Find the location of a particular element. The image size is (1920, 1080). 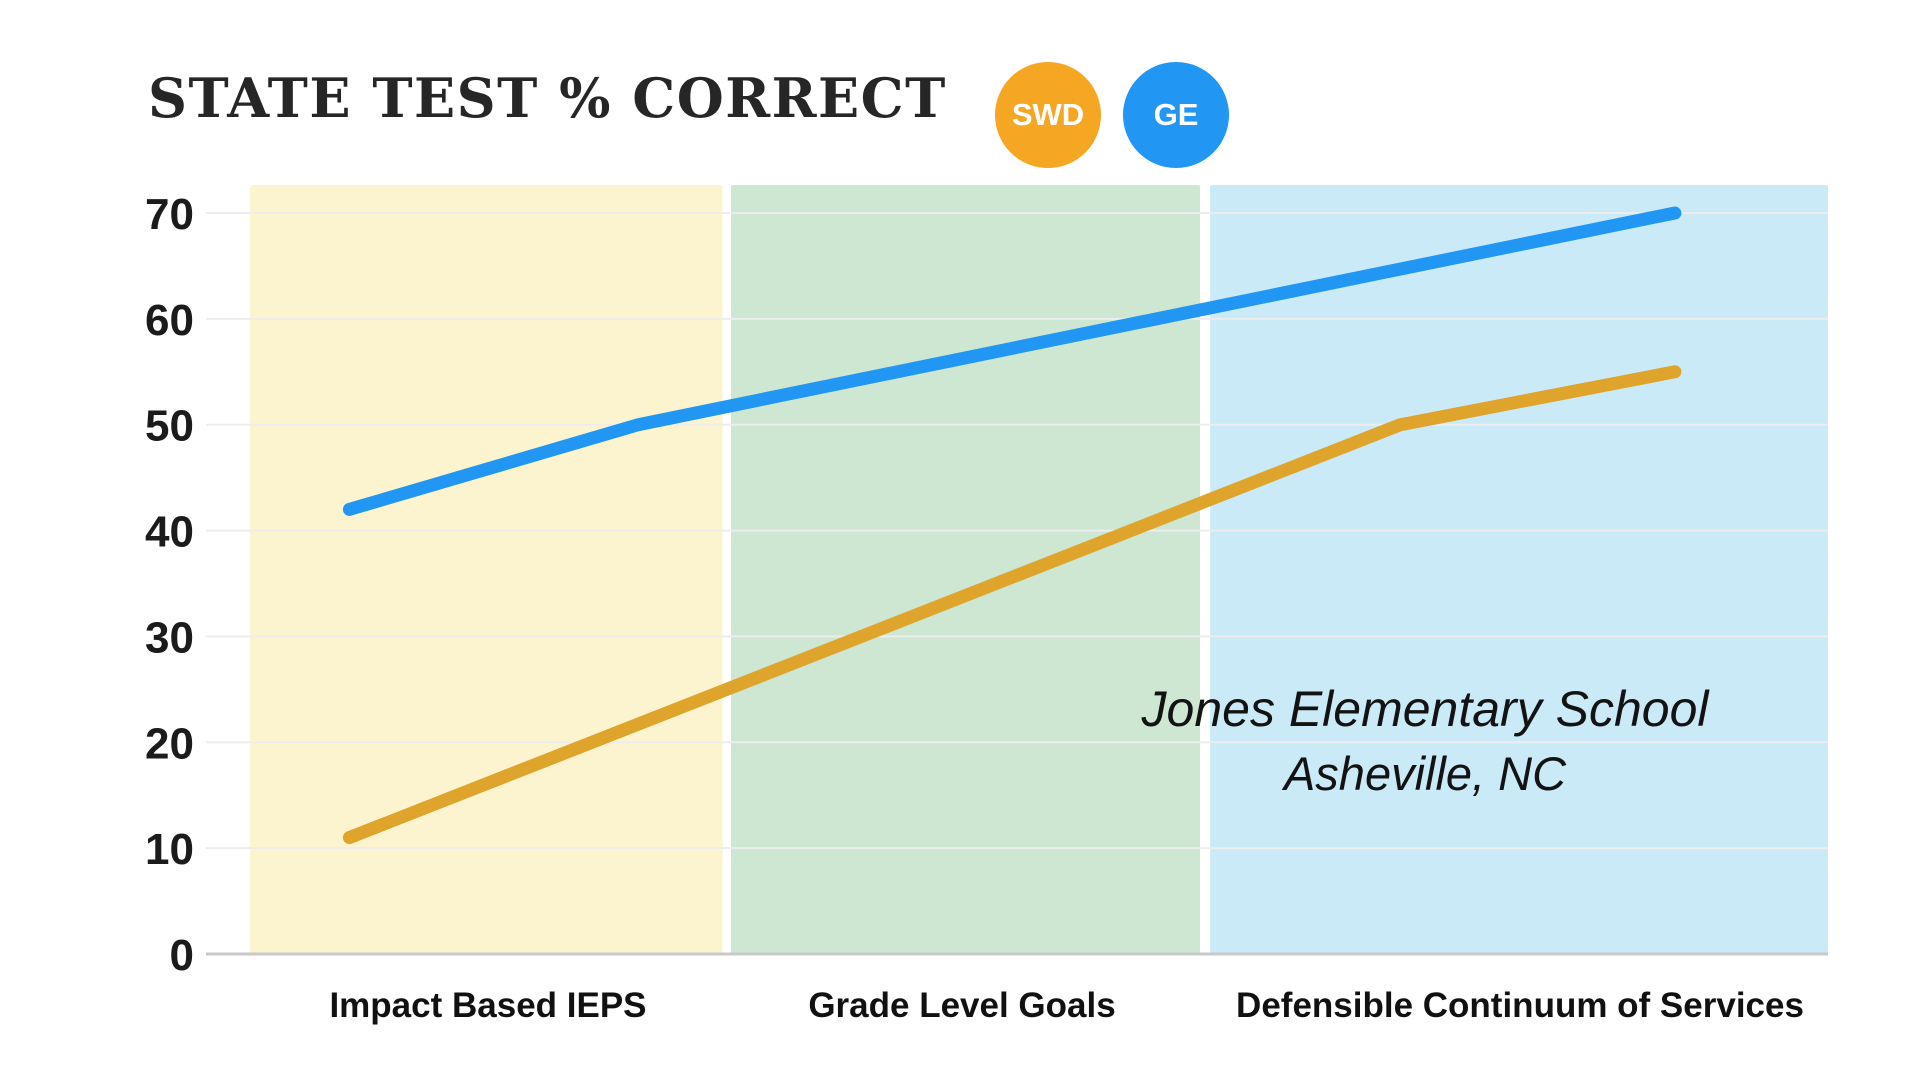

y-tick-label-20: 20 is located at coordinates (169, 743).